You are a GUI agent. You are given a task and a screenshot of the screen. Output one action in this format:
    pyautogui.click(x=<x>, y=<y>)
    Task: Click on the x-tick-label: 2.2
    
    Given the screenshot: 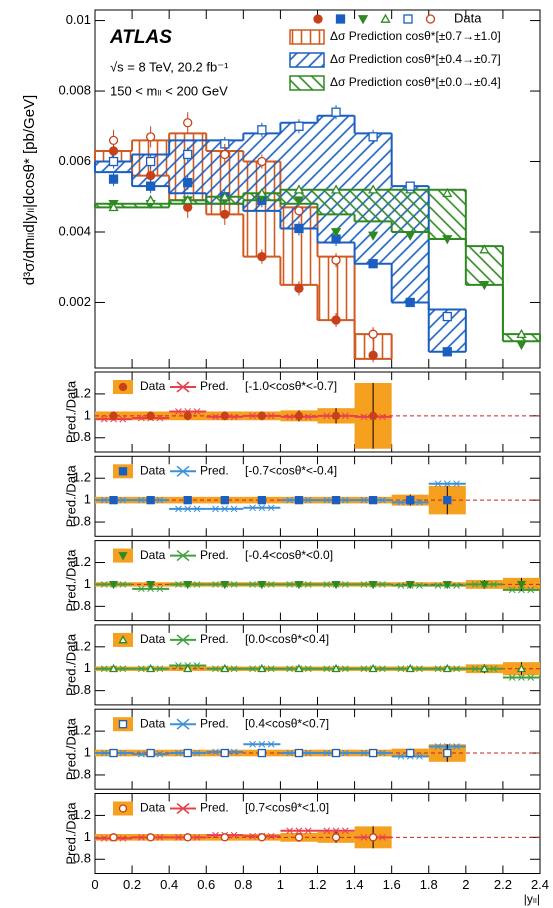 What is the action you would take?
    pyautogui.click(x=503, y=884)
    